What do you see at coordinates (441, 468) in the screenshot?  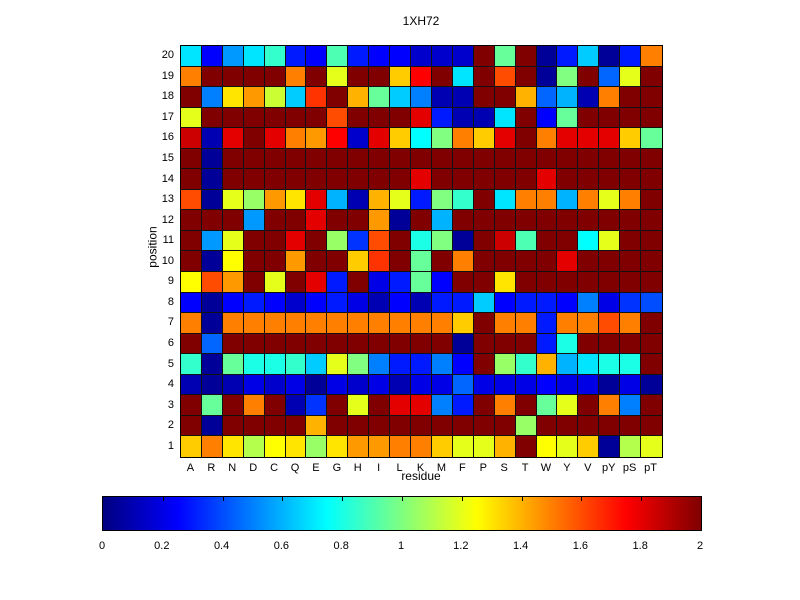 I see `x-tick-label: M` at bounding box center [441, 468].